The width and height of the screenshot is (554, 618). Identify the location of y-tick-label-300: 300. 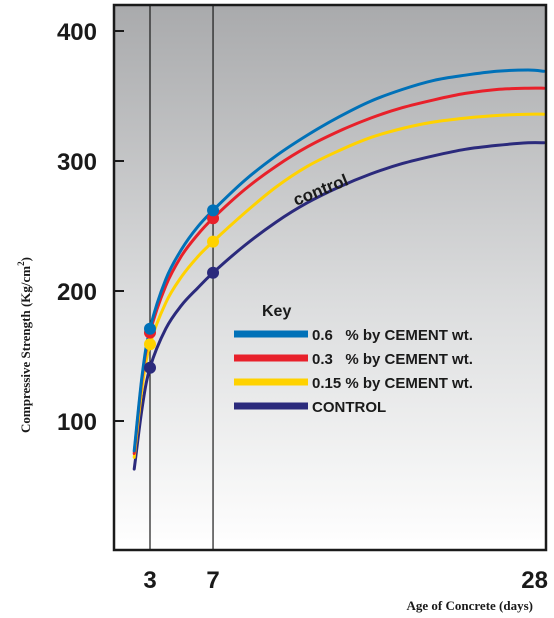
(77, 162).